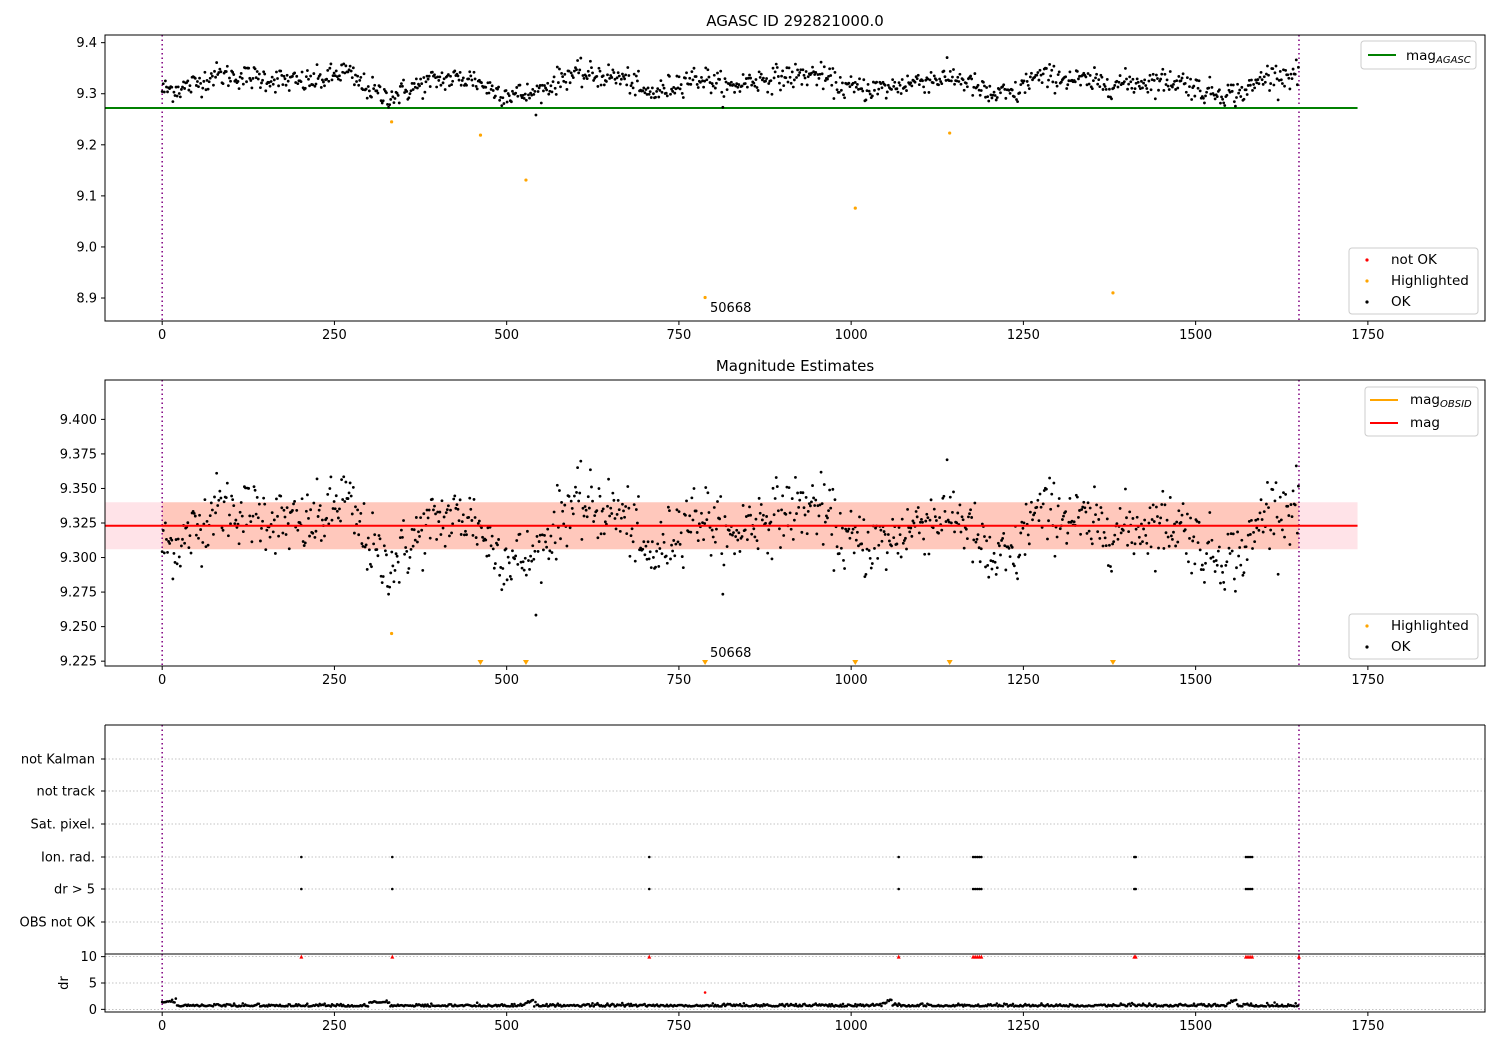 This screenshot has width=1500, height=1050. What do you see at coordinates (162, 1026) in the screenshot?
I see `x-tick-label: 0` at bounding box center [162, 1026].